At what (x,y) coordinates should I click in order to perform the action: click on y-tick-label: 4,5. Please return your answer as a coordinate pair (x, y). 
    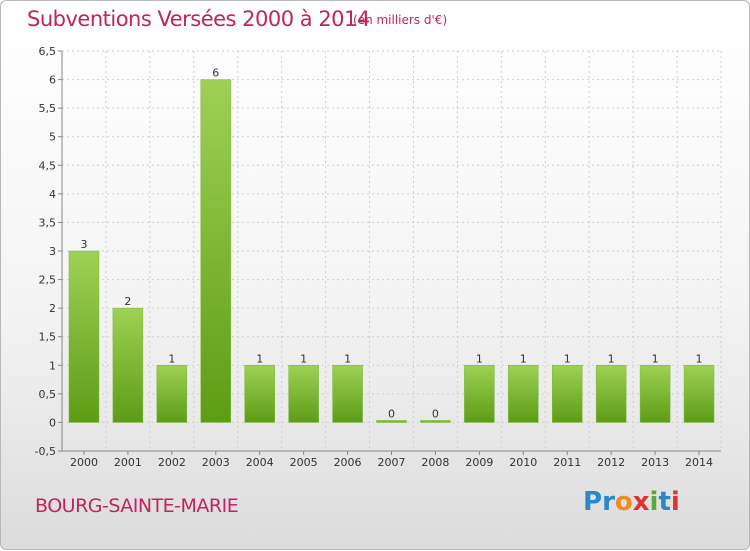
    Looking at the image, I should click on (48, 165).